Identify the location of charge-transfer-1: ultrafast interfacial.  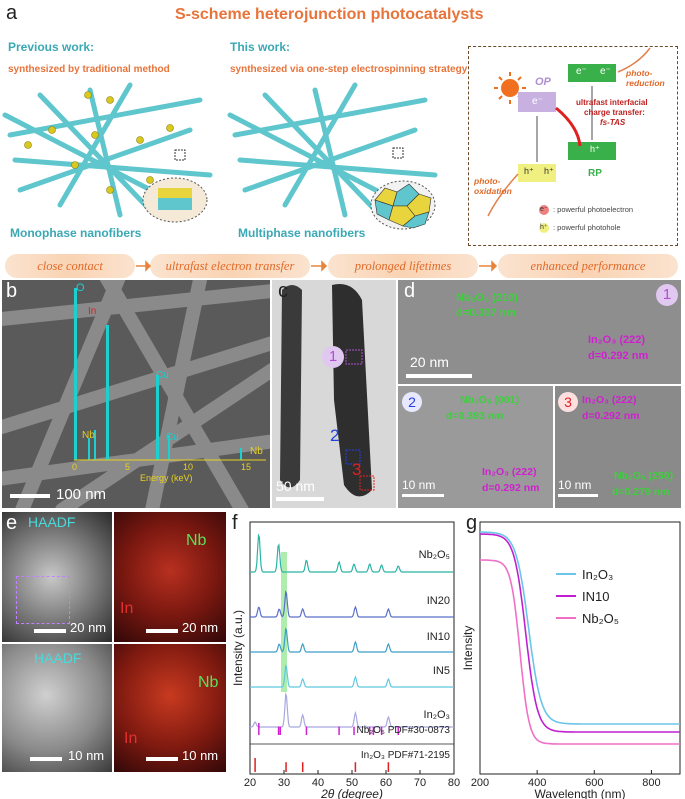
(612, 102).